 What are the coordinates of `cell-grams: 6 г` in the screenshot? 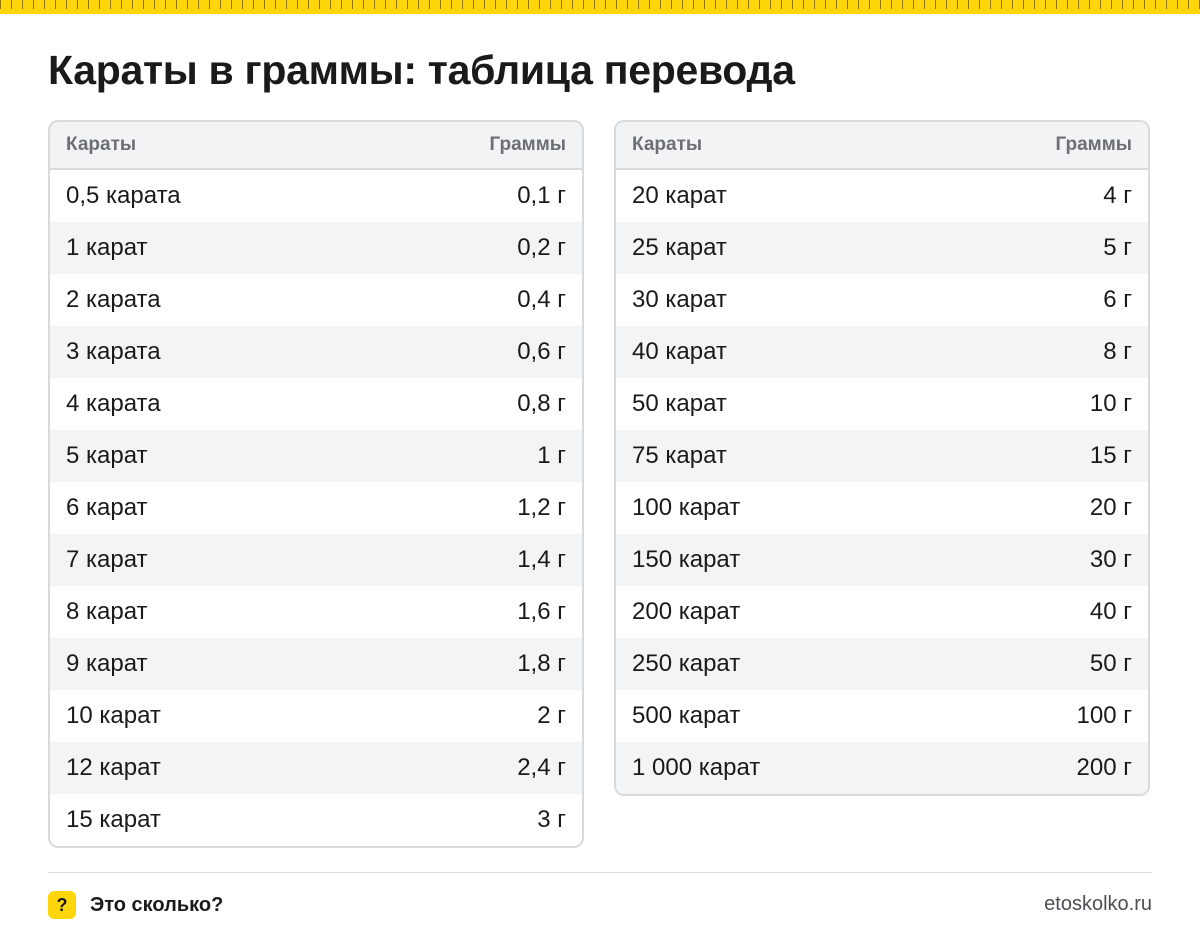 It's located at (1117, 299).